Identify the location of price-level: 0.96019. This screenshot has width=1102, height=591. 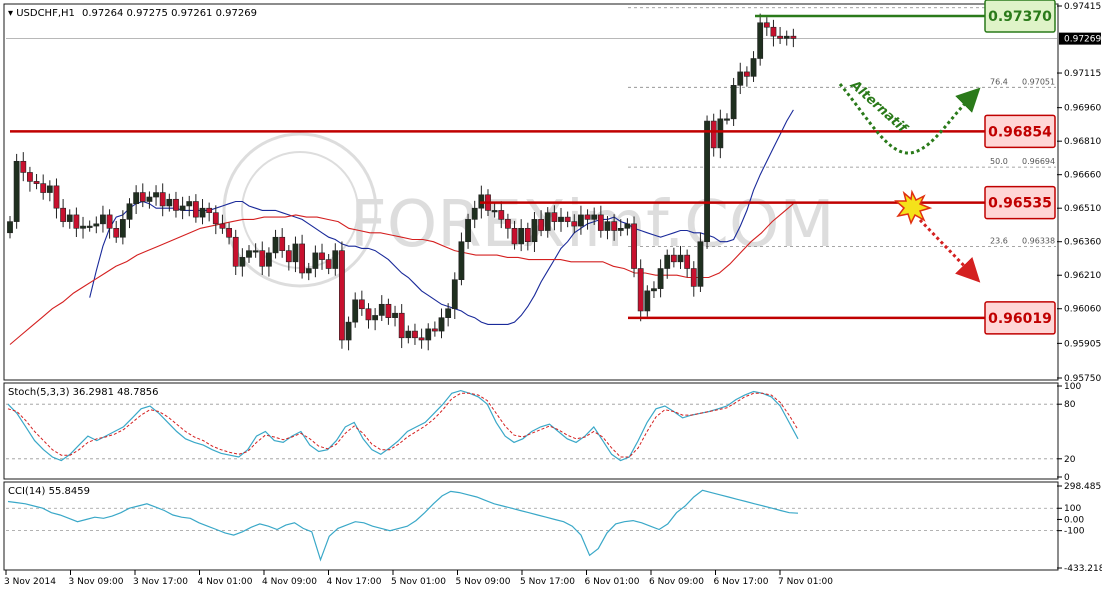
(842, 318).